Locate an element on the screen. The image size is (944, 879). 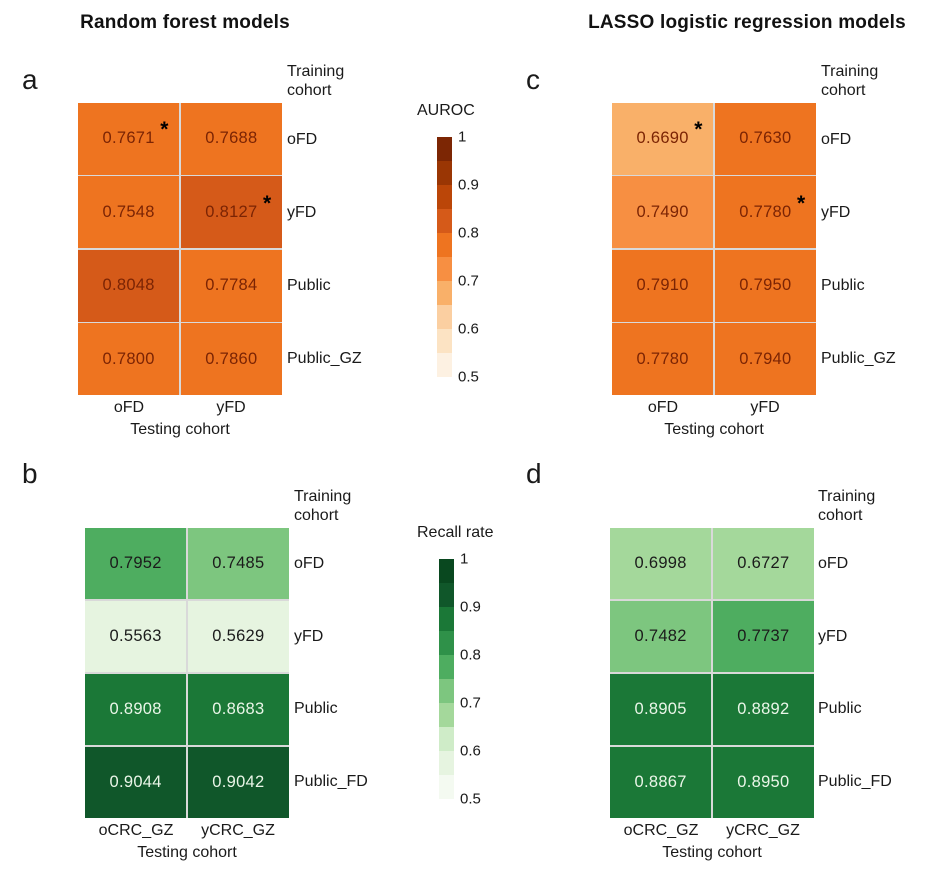
cell-value: 0.7780 * is located at coordinates (772, 206).